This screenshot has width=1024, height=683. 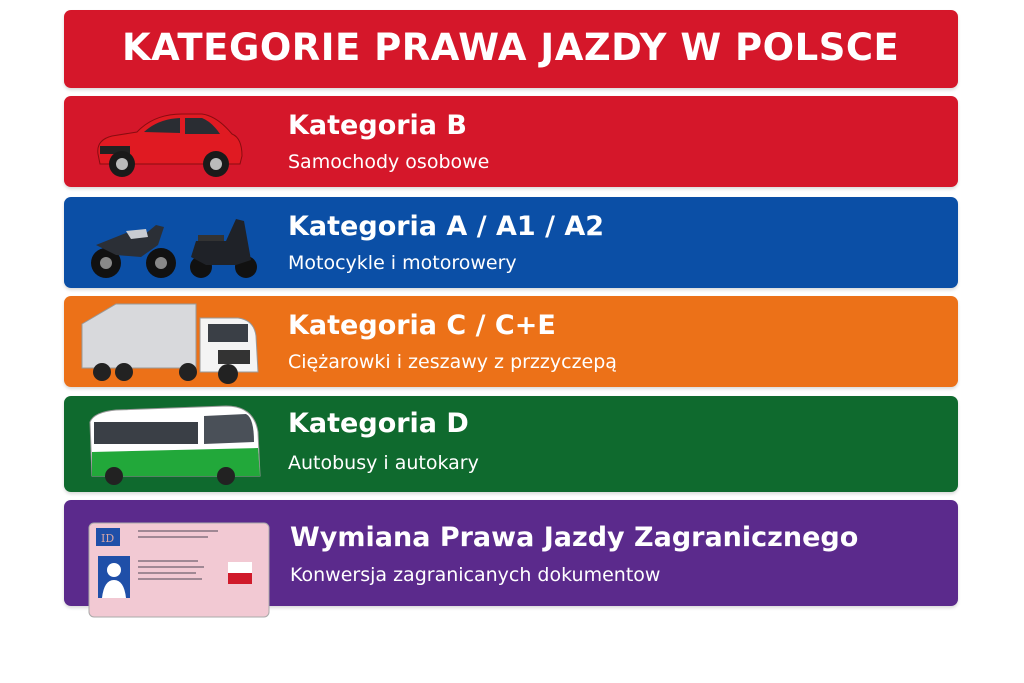 I want to click on title-banner: KATEGORIE PRAWA JAZDY W POLSCE, so click(x=511, y=49).